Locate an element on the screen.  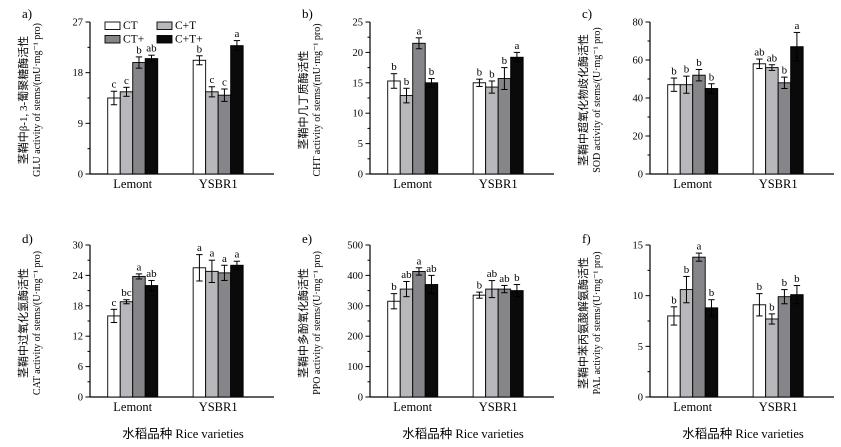
panel-f-x-axis-title: 水稻品种 Rice varieties is located at coordinates (743, 434).